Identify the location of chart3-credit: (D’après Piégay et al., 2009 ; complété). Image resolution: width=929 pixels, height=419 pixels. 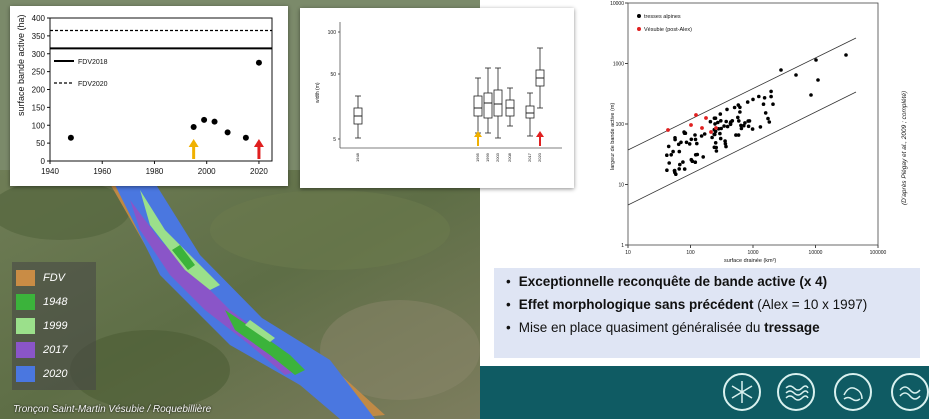
(904, 148).